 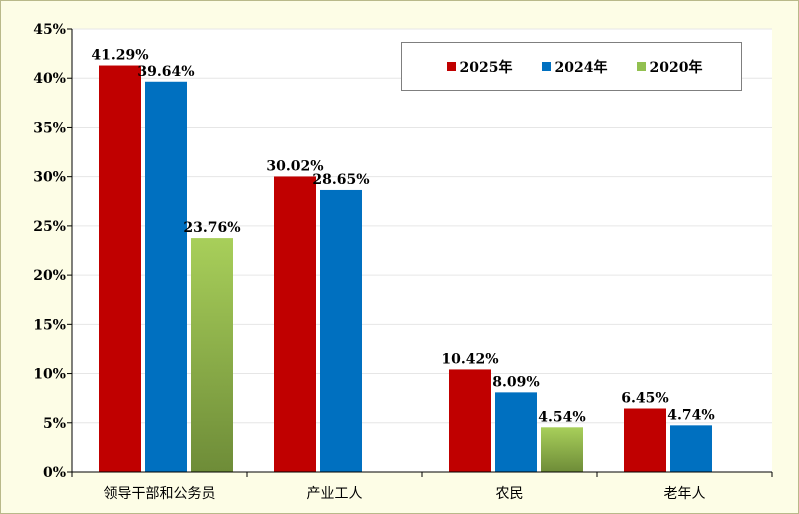 I want to click on x-category-label: 产业工人, so click(x=335, y=494).